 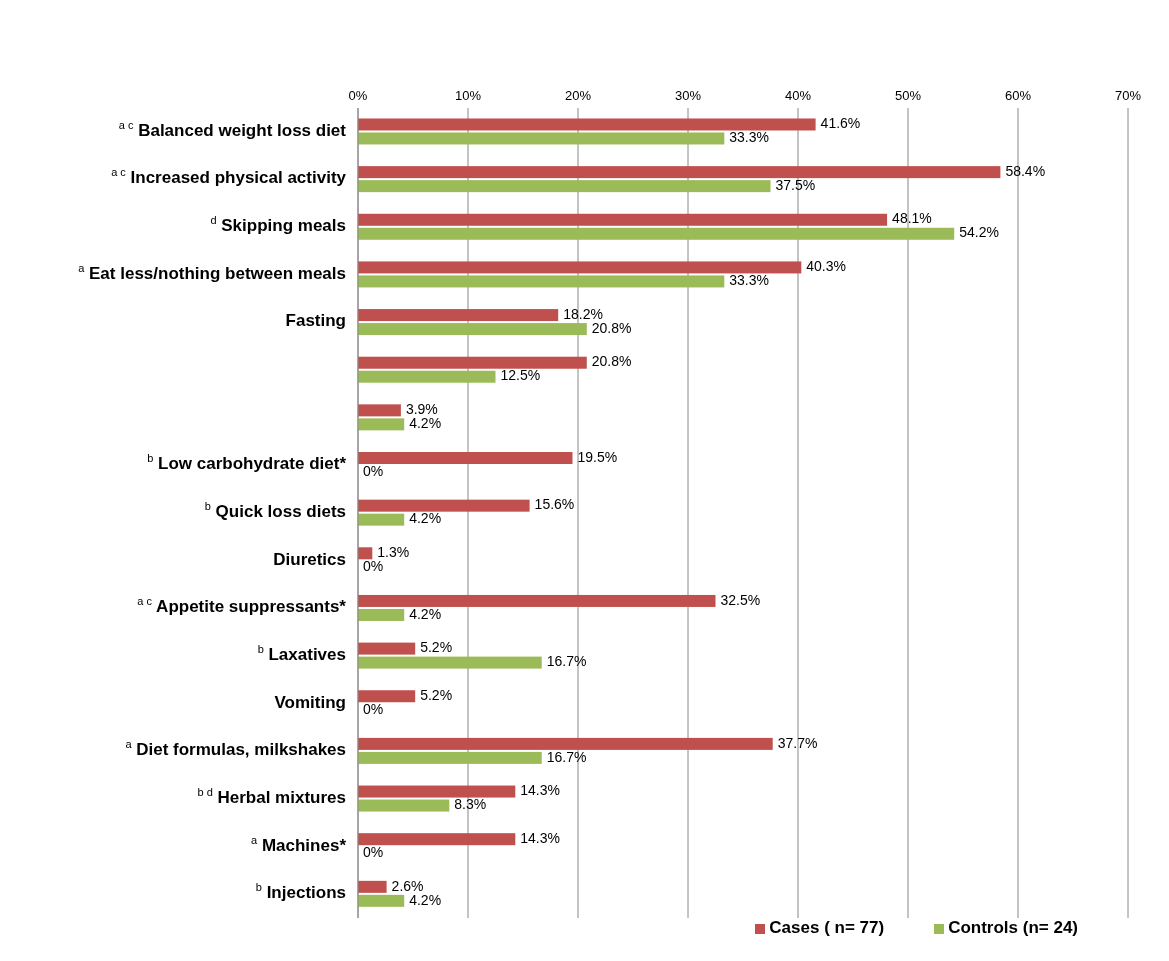 What do you see at coordinates (1128, 95) in the screenshot?
I see `x-tick-label: 70%` at bounding box center [1128, 95].